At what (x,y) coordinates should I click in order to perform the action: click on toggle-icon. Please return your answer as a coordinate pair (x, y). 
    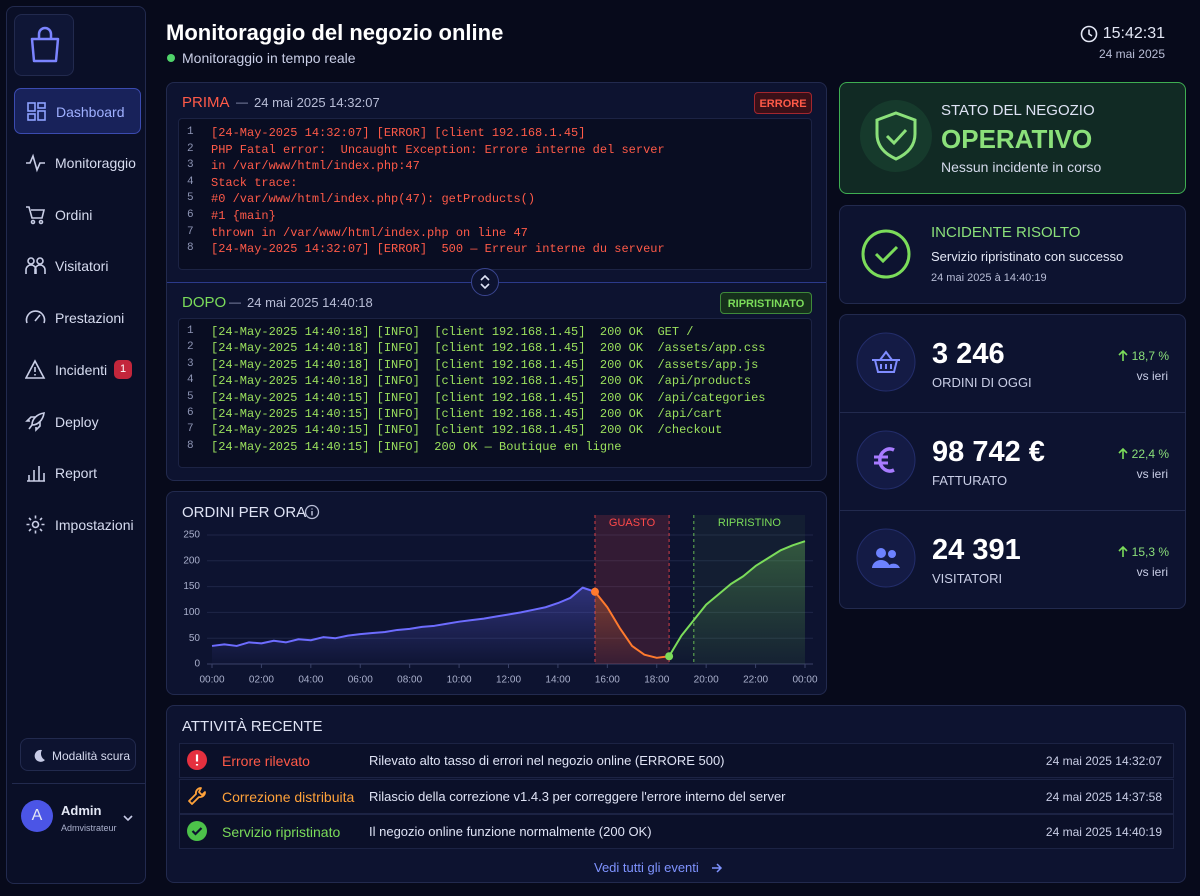
    Looking at the image, I should click on (485, 282).